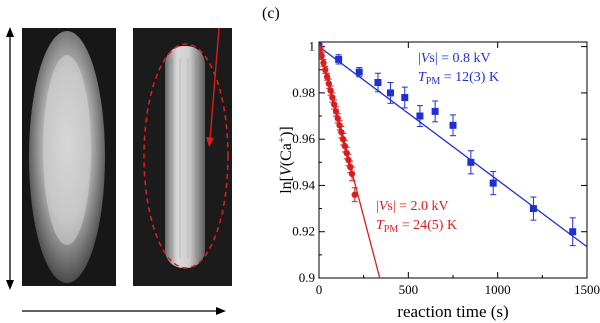  What do you see at coordinates (454, 58) in the screenshot?
I see `svg-text: |Vs| = 0.8 kV` at bounding box center [454, 58].